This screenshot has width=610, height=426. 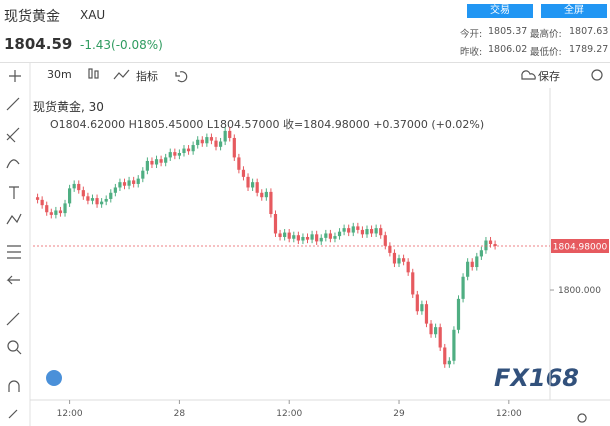 What do you see at coordinates (305, 62) in the screenshot?
I see `divider` at bounding box center [305, 62].